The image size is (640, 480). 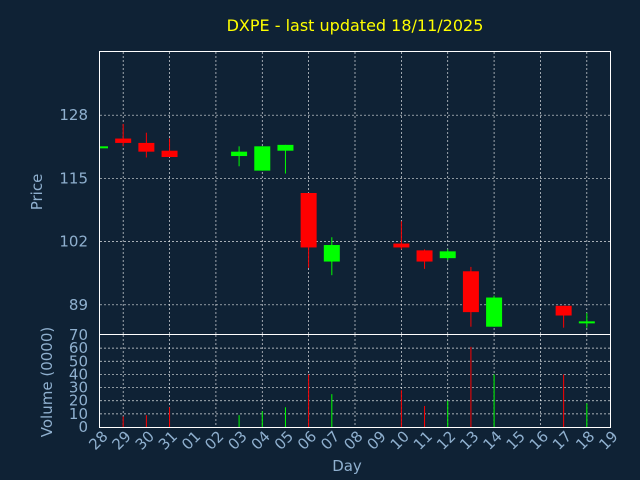 I want to click on volume-tick-label: 40, so click(x=78, y=374).